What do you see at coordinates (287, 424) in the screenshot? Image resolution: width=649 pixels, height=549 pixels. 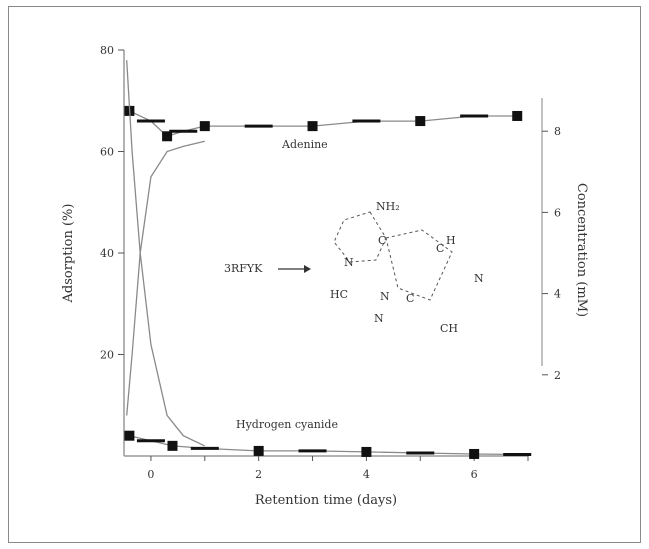 I see `annotation-hcn: Hydrogen cyanide` at bounding box center [287, 424].